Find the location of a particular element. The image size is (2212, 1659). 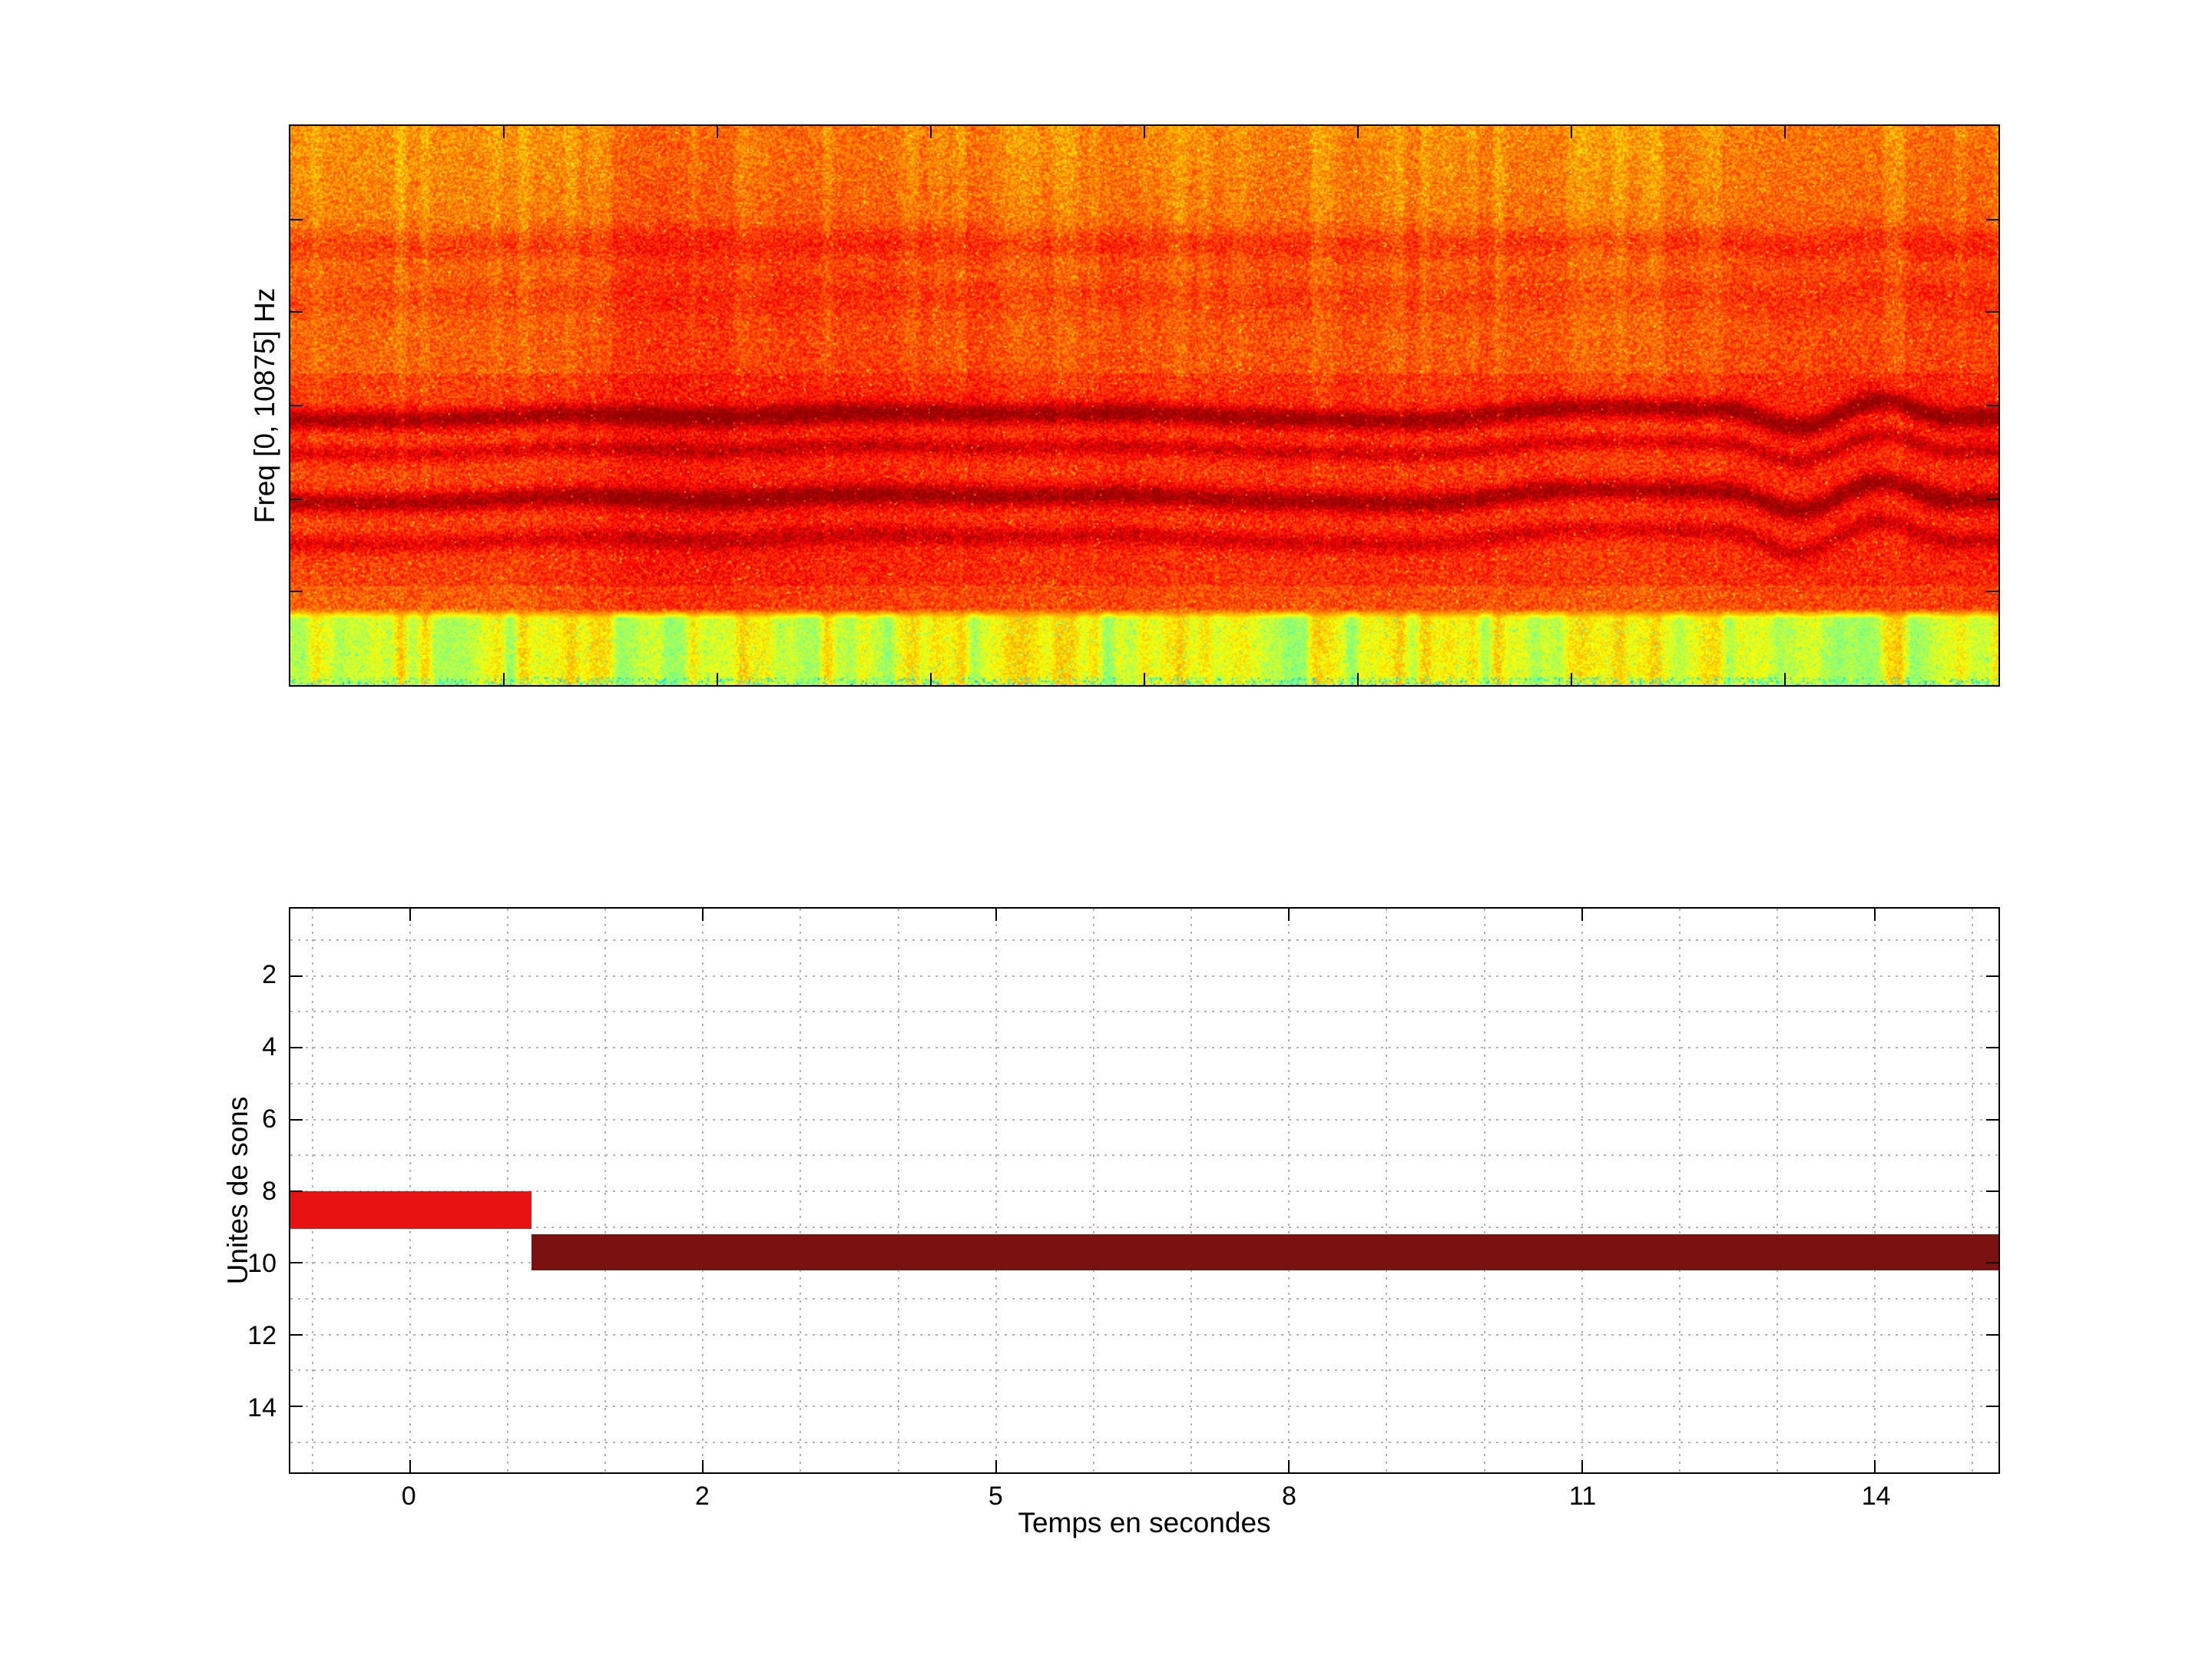

y-tick-label: 4 is located at coordinates (269, 1047).